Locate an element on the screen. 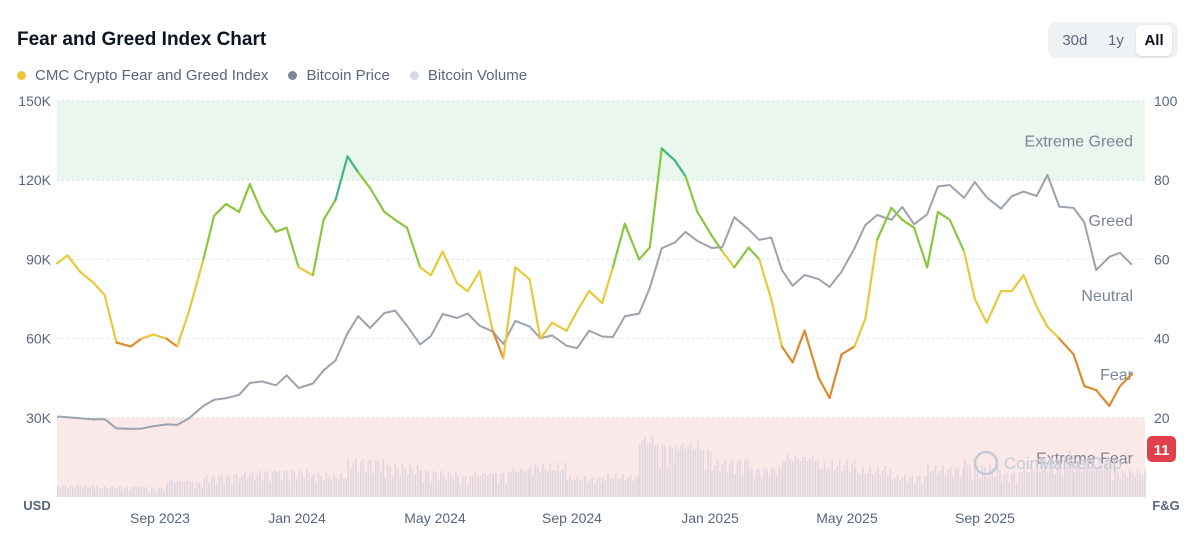  legend-item-fear-greed: CMC Crypto Fear and Greed Index is located at coordinates (142, 75).